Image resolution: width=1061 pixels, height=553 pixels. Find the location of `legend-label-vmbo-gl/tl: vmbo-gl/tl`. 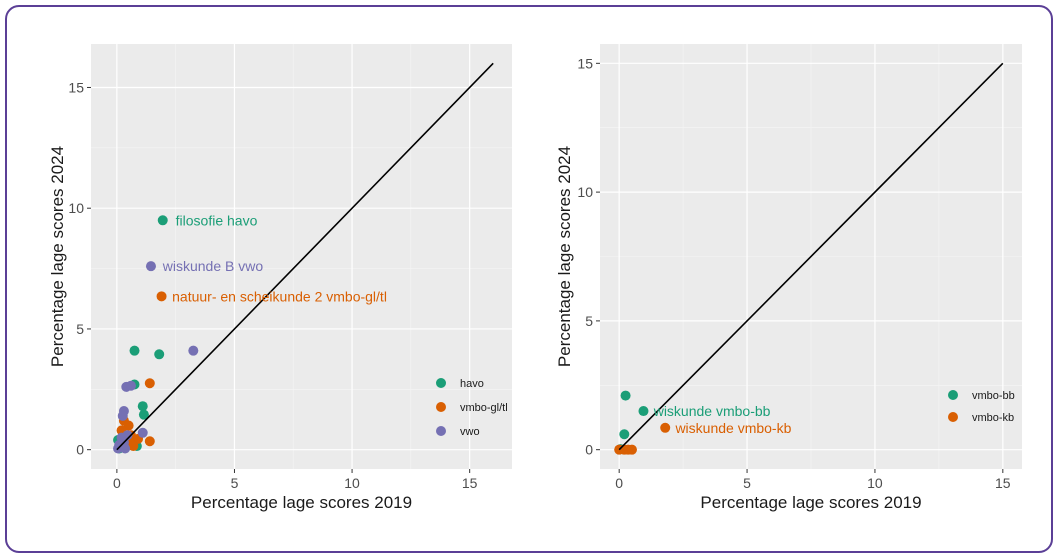

legend-label-vmbo-gl/tl: vmbo-gl/tl is located at coordinates (484, 408).